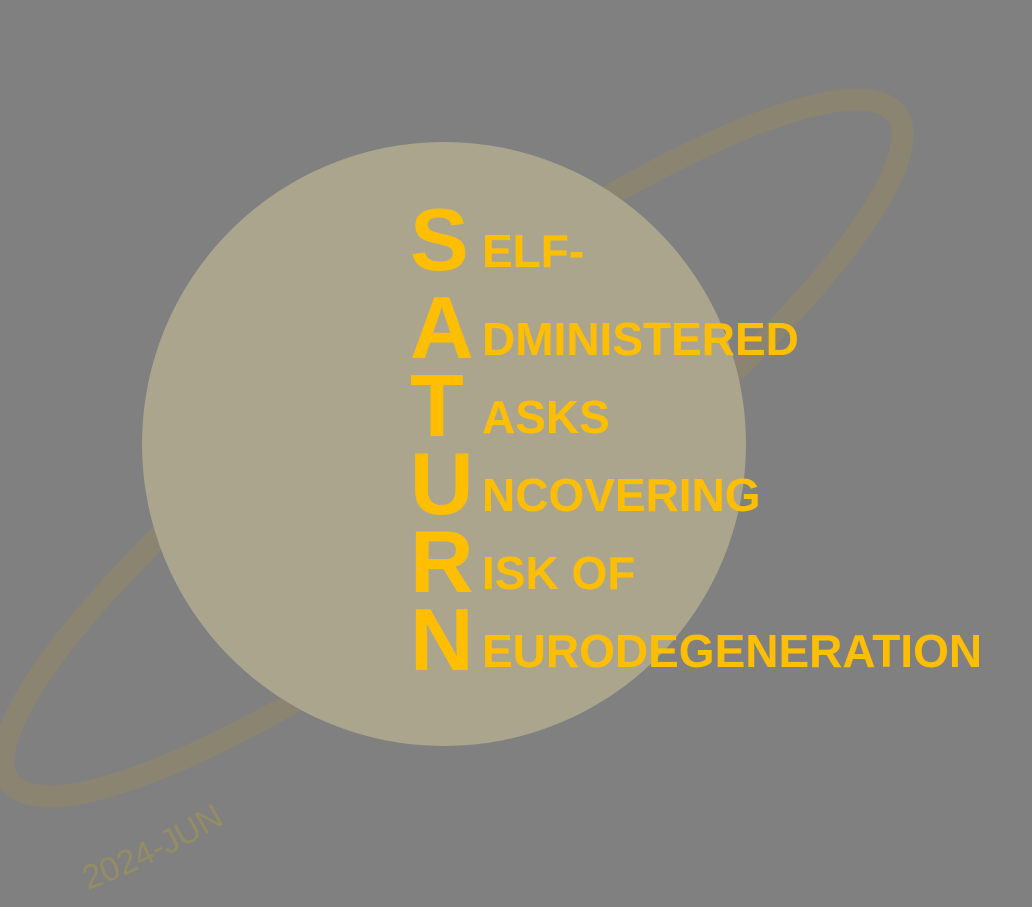 This screenshot has height=907, width=1032. I want to click on acronym-initial: R, so click(442, 561).